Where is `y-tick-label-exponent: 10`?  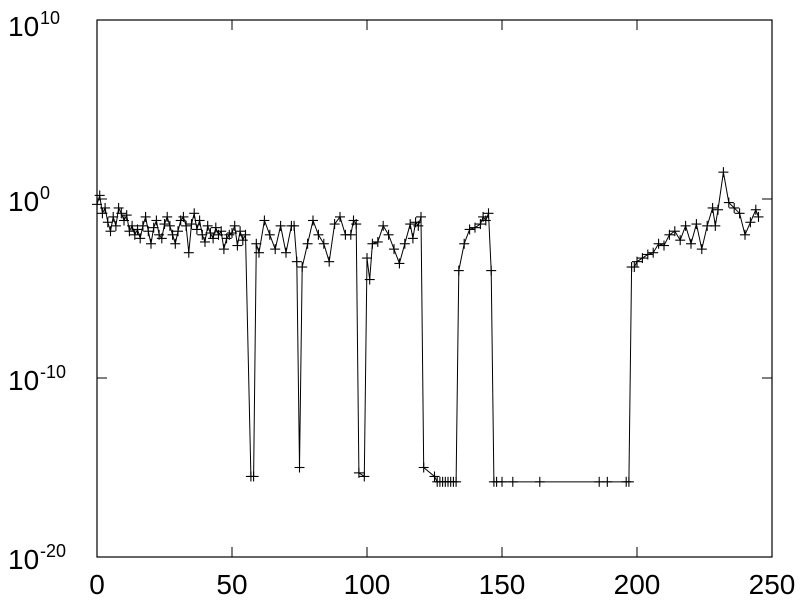
y-tick-label-exponent: 10 is located at coordinates (50, 18).